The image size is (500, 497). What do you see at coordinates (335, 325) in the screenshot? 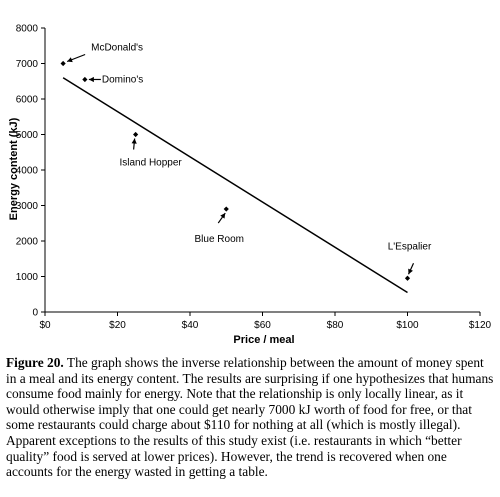
I see `x-tick-label: $80` at bounding box center [335, 325].